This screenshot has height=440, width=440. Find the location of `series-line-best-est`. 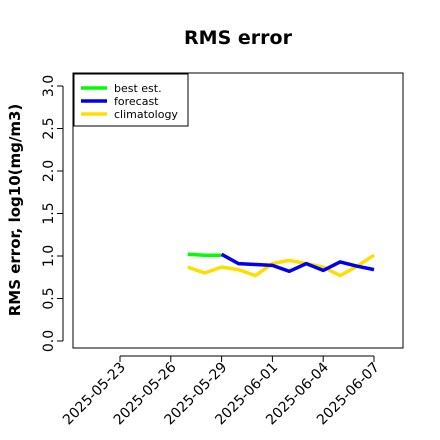

series-line-best-est is located at coordinates (204, 254).